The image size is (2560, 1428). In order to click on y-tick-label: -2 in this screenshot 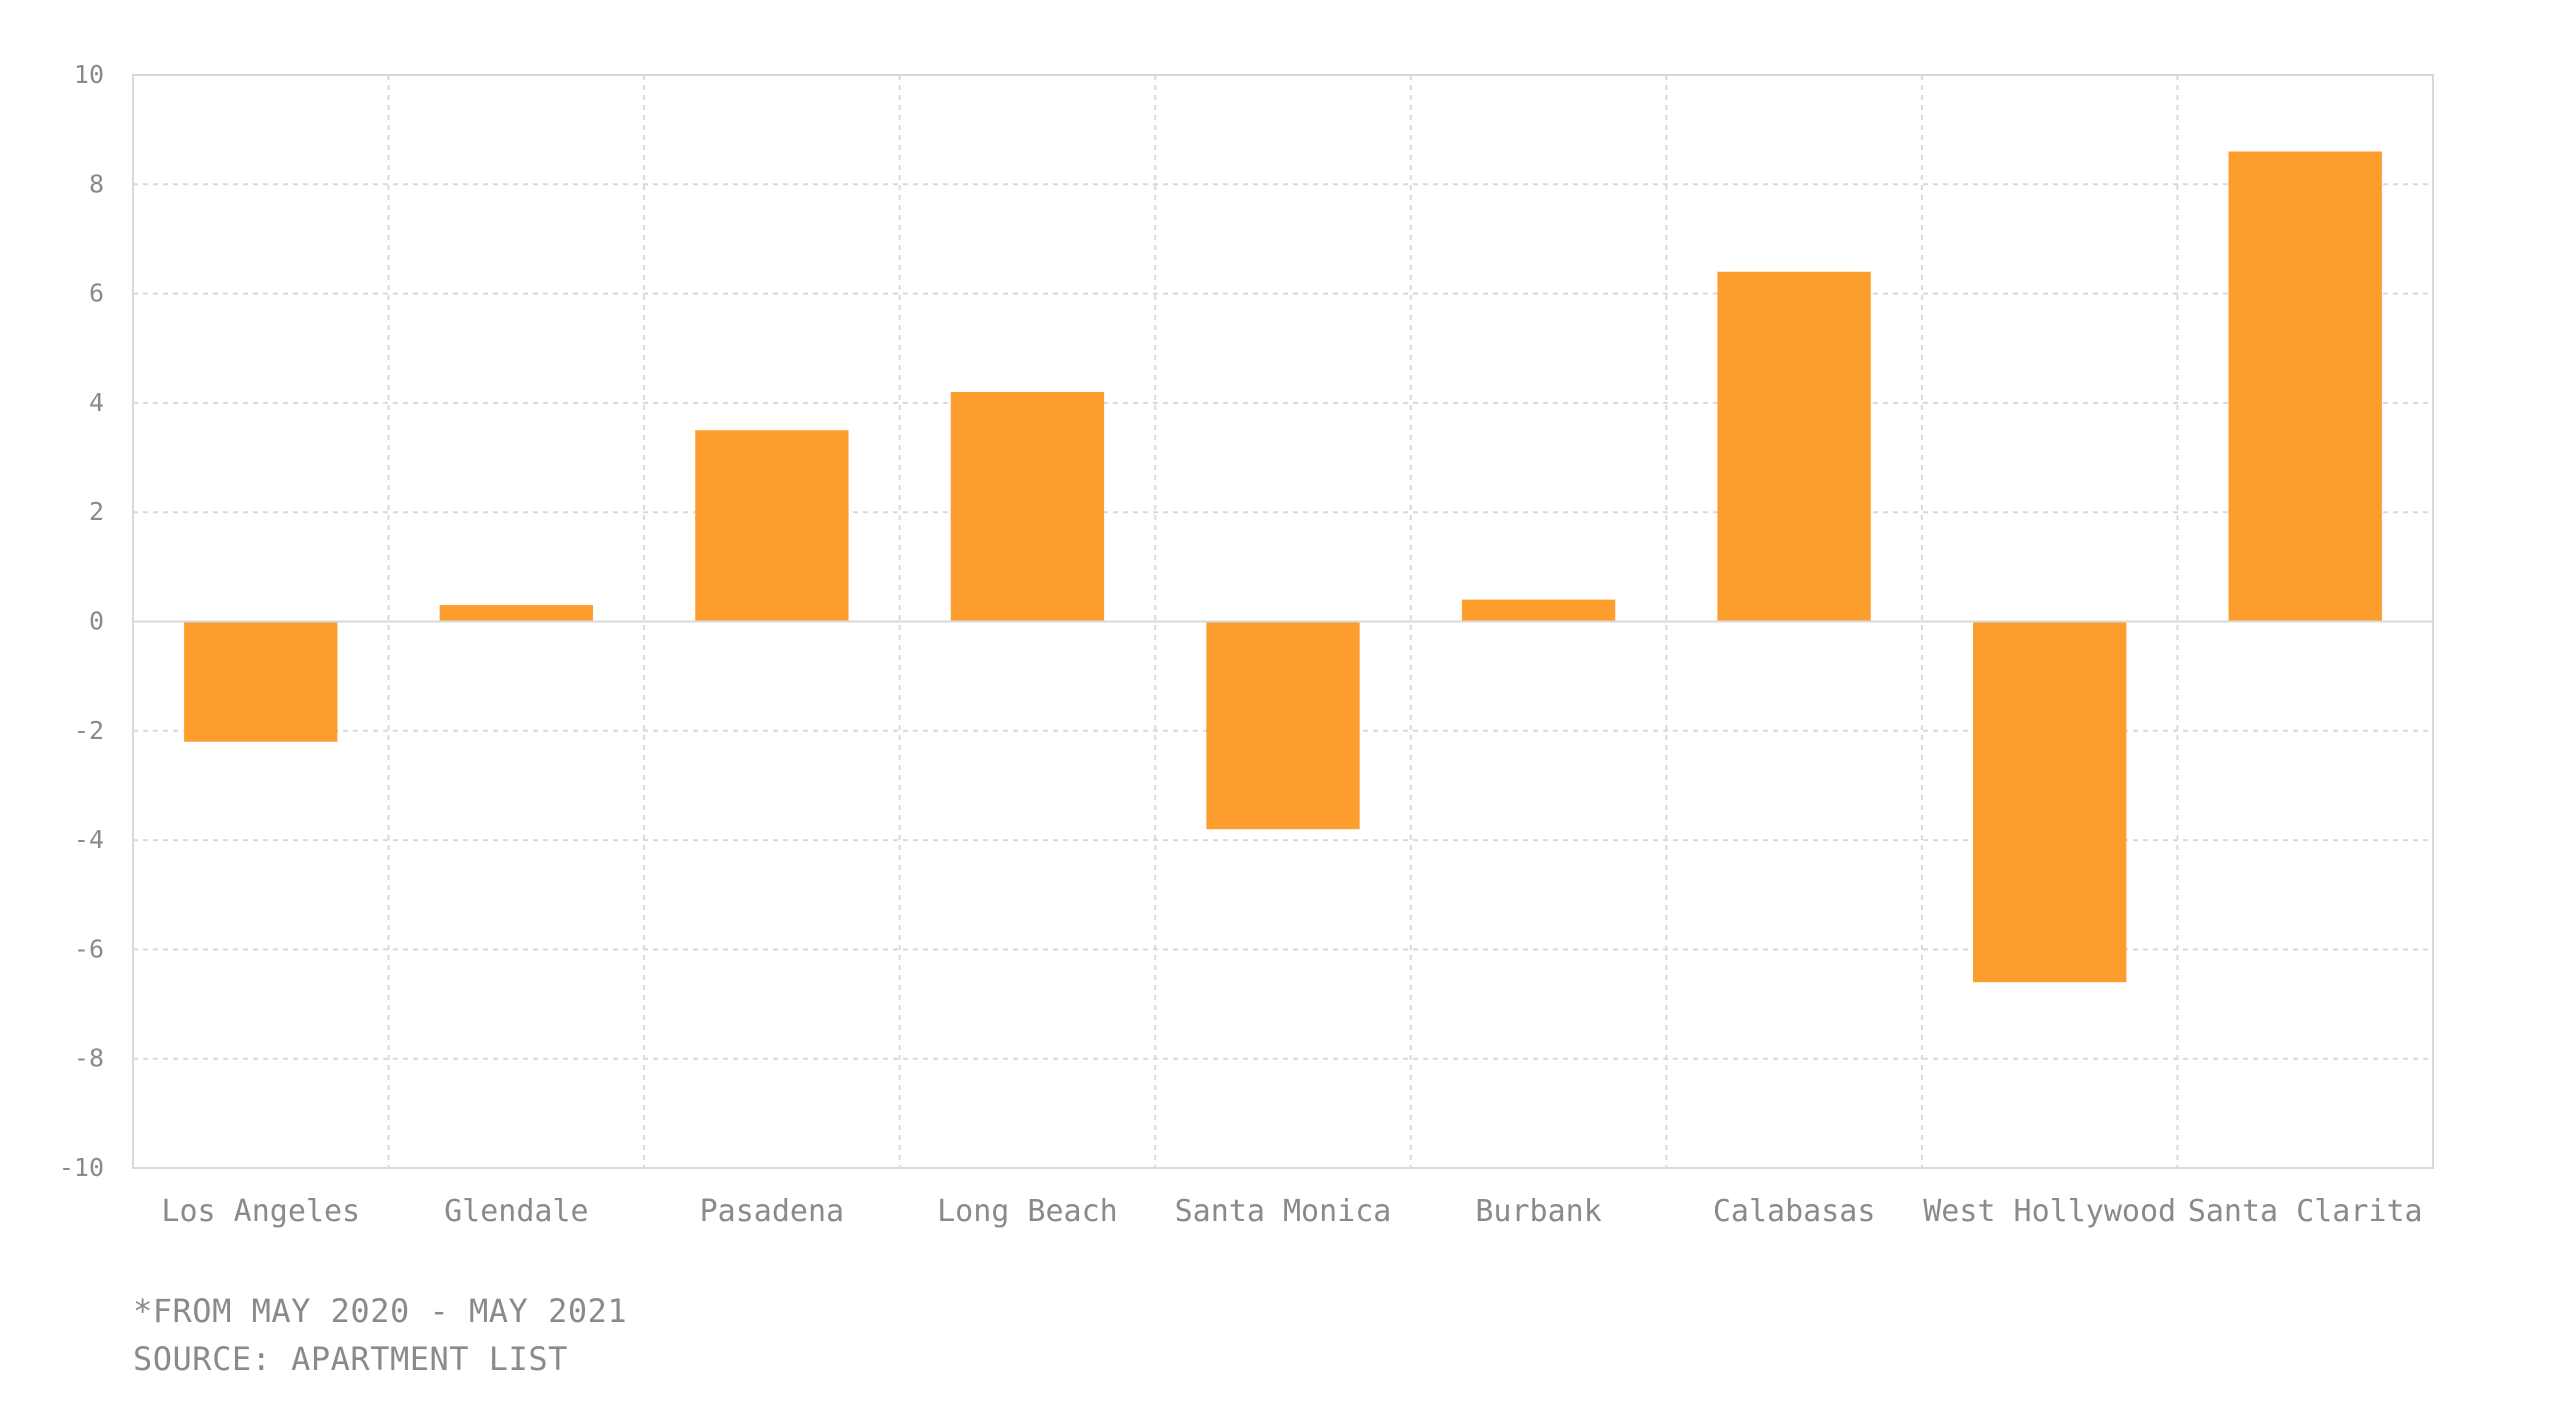, I will do `click(89, 730)`.